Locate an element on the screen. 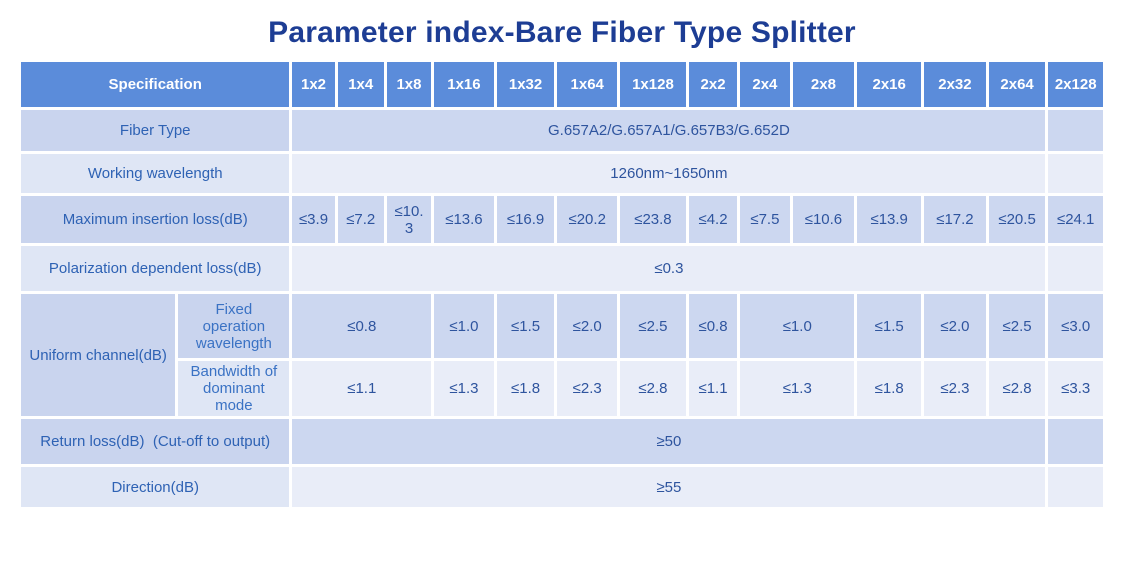 Image resolution: width=1124 pixels, height=563 pixels. header-cell: 2x64 is located at coordinates (1017, 84).